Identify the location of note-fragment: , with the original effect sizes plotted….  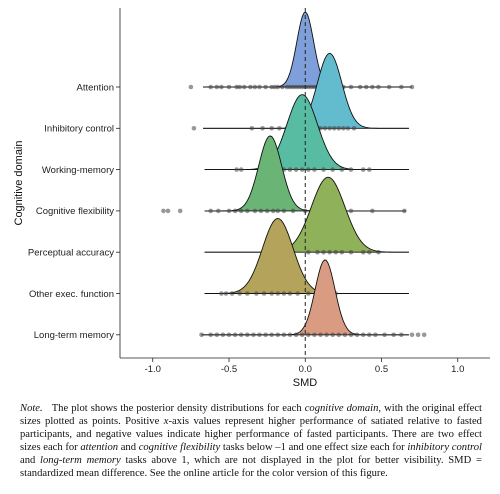
(251, 415).